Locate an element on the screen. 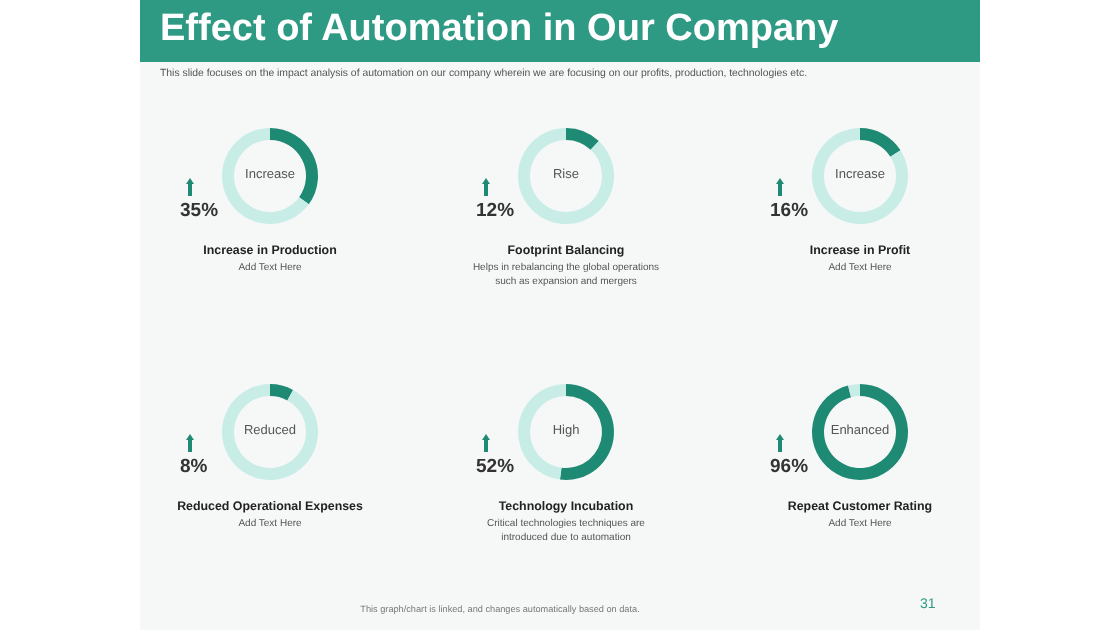  text: 52% is located at coordinates (495, 467).